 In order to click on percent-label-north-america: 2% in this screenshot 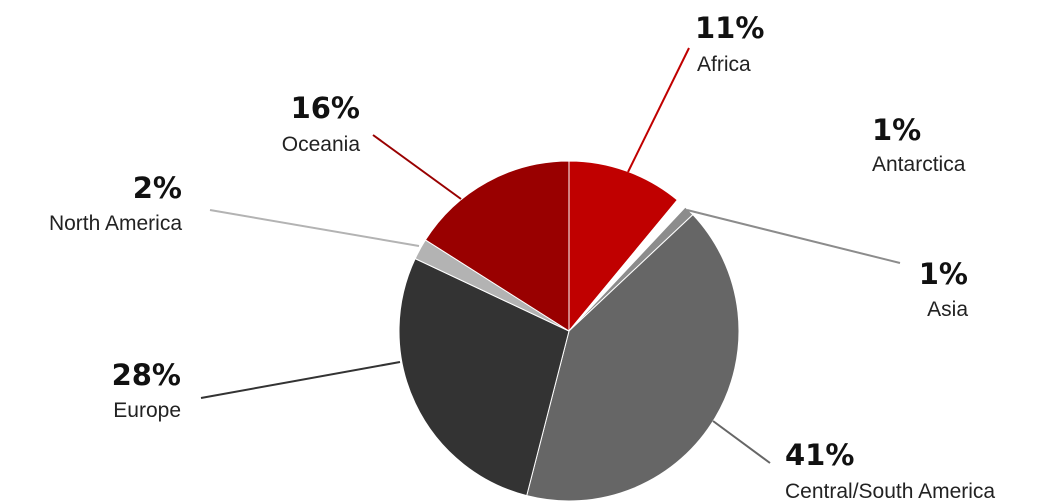, I will do `click(157, 188)`.